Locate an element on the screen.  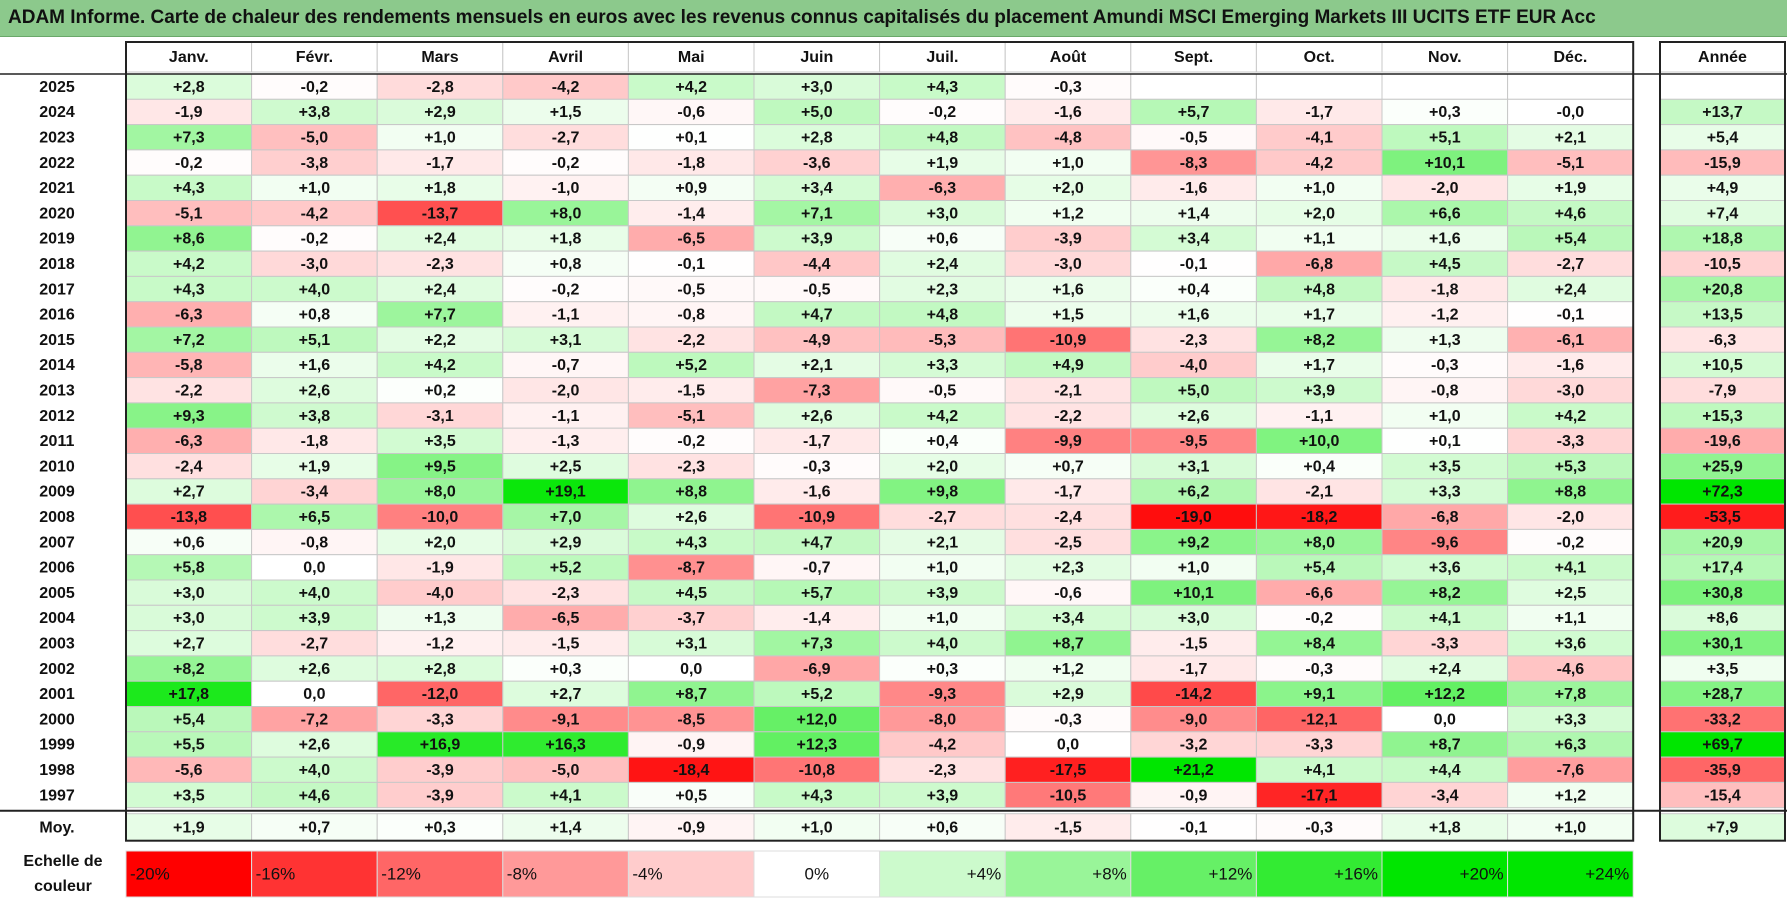
cell-value-label: -8,0 is located at coordinates (943, 719).